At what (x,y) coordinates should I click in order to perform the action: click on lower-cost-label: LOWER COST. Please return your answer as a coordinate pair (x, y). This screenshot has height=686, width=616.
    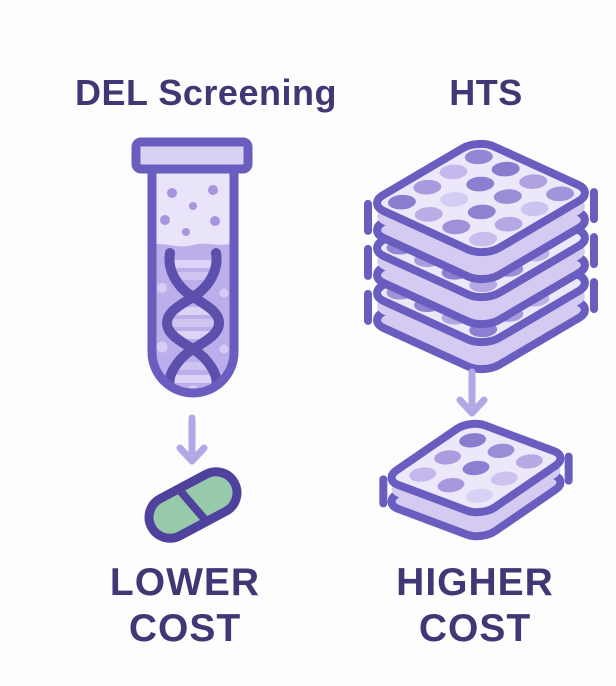
    Looking at the image, I should click on (185, 606).